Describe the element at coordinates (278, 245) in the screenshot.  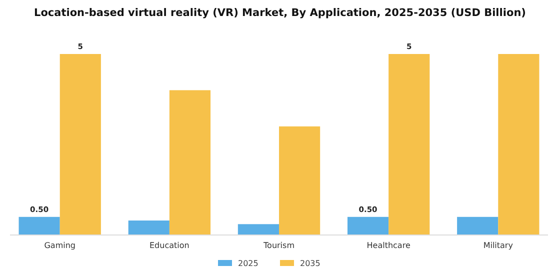
I see `x-tick-label: Tourism` at that location.